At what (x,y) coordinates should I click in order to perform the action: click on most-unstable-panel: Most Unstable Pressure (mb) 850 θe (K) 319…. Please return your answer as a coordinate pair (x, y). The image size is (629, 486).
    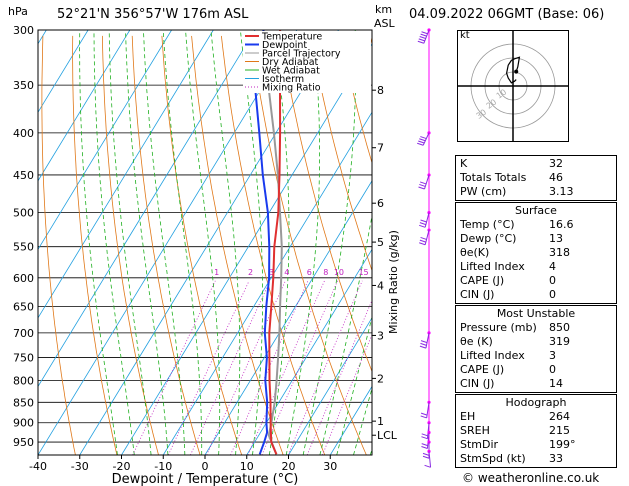
    Looking at the image, I should click on (536, 349).